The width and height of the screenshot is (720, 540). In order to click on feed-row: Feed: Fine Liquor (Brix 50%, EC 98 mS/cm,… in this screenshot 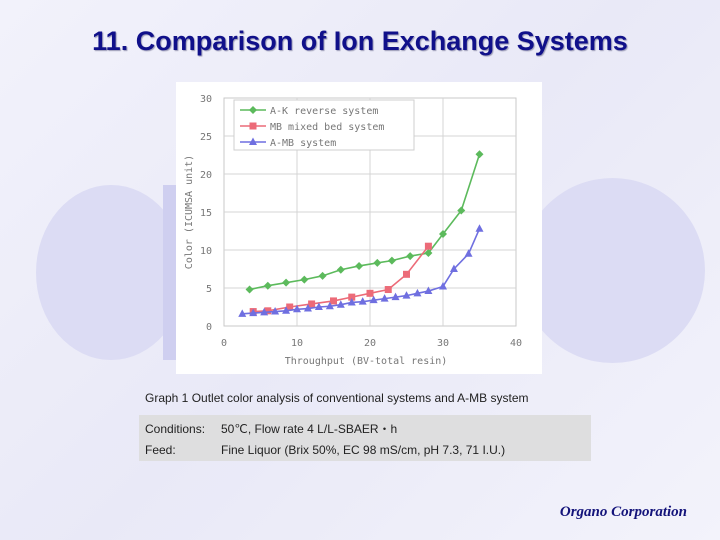, I will do `click(325, 450)`.